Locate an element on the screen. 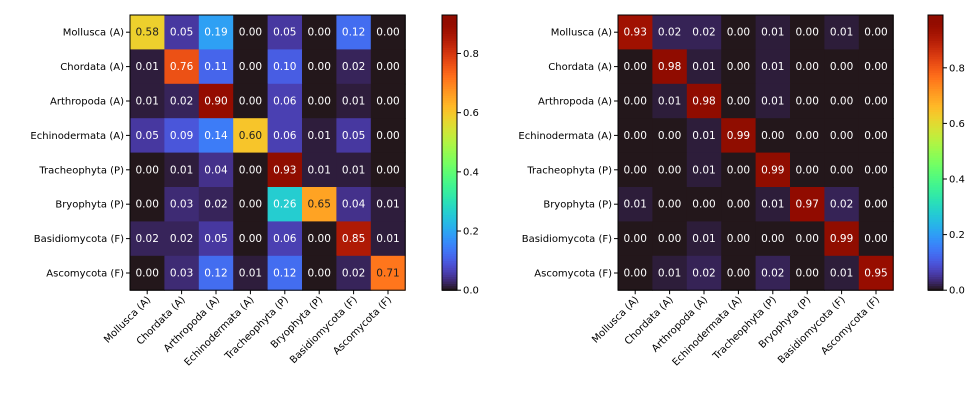 The height and width of the screenshot is (397, 972). x-tick-label: Ascomycota (F) is located at coordinates (362, 325).